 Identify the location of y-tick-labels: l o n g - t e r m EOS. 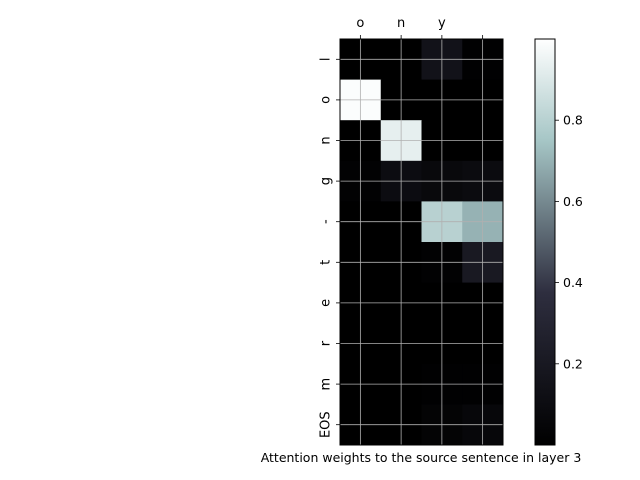
(329, 247).